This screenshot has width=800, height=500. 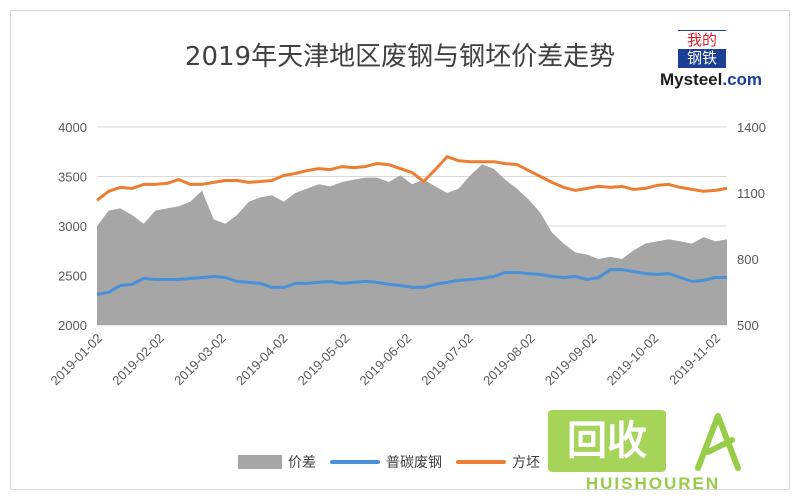 I want to click on logo-wordmark: Mysteel.com, so click(x=711, y=80).